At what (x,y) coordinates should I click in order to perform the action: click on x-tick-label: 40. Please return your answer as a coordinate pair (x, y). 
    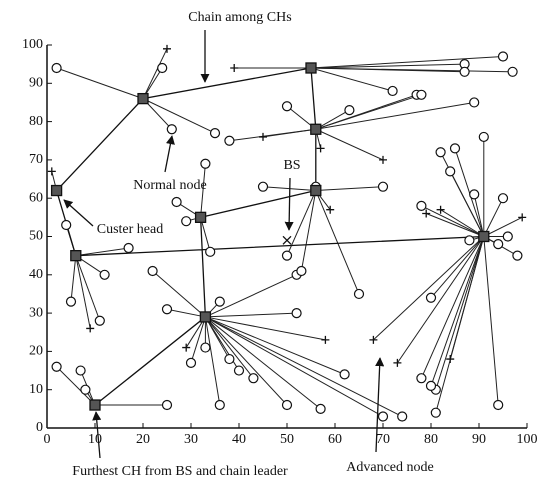
    Looking at the image, I should click on (239, 439).